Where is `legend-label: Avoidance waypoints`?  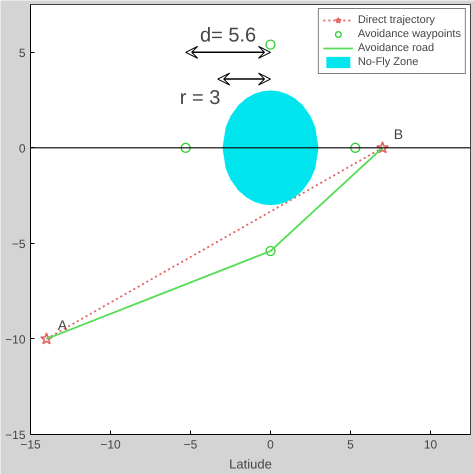 legend-label: Avoidance waypoints is located at coordinates (409, 34).